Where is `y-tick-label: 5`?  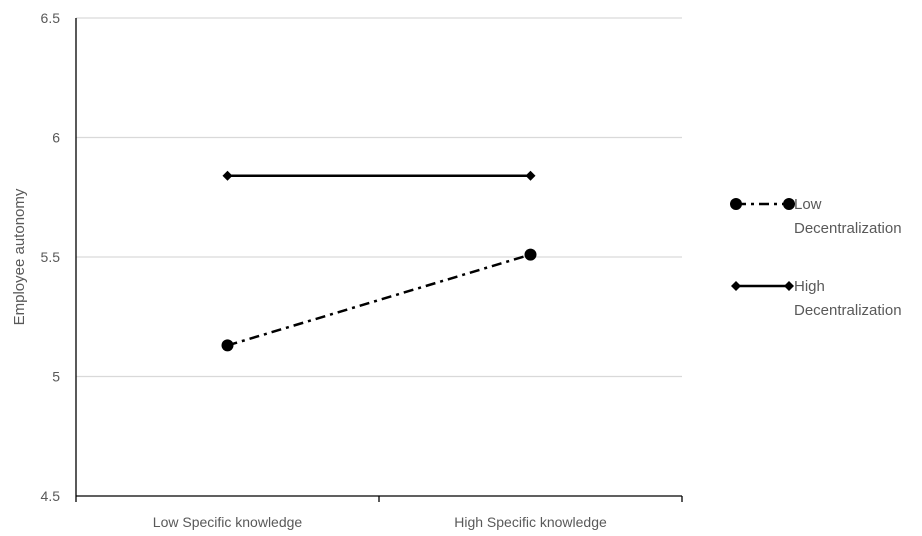 y-tick-label: 5 is located at coordinates (56, 377).